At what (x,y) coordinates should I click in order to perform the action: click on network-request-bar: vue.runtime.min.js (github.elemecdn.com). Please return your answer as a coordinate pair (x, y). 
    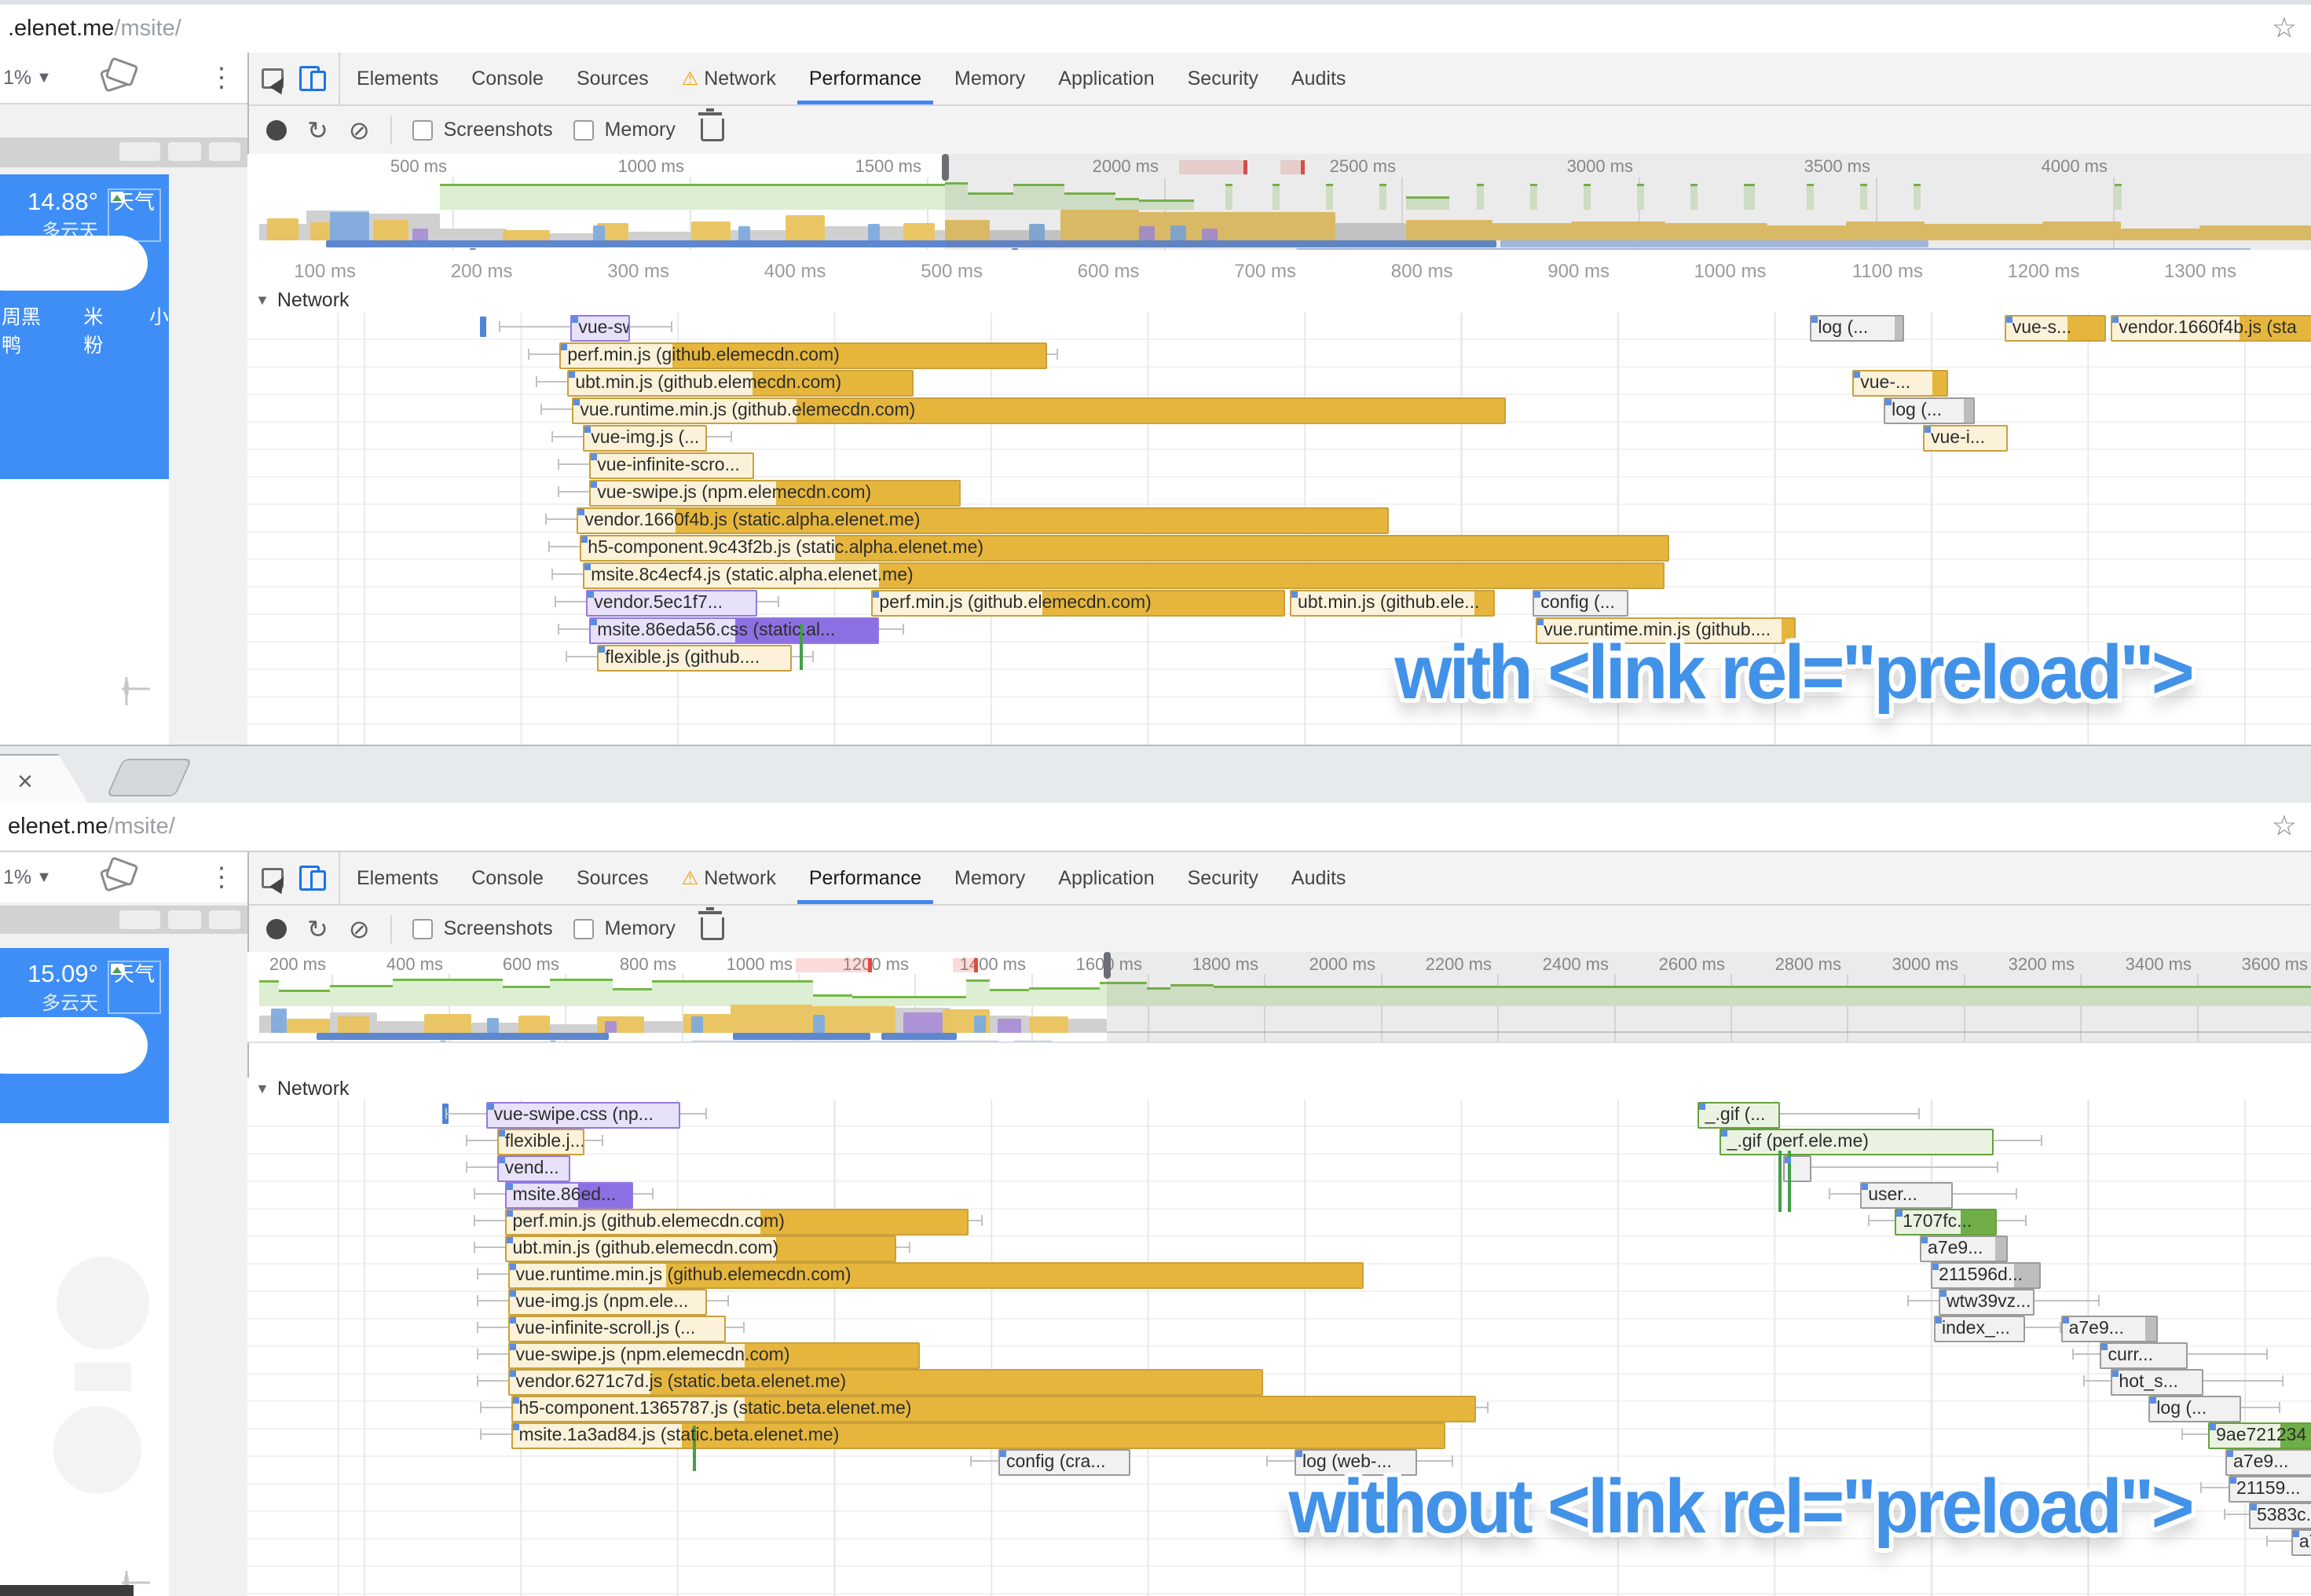
    Looking at the image, I should click on (1039, 410).